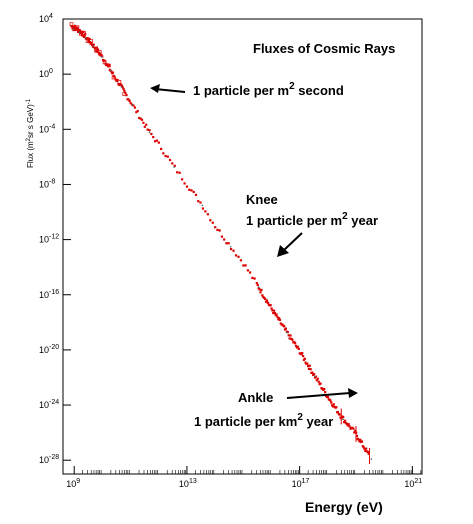  I want to click on y-tick-label-exponent: -28, so click(54, 457).